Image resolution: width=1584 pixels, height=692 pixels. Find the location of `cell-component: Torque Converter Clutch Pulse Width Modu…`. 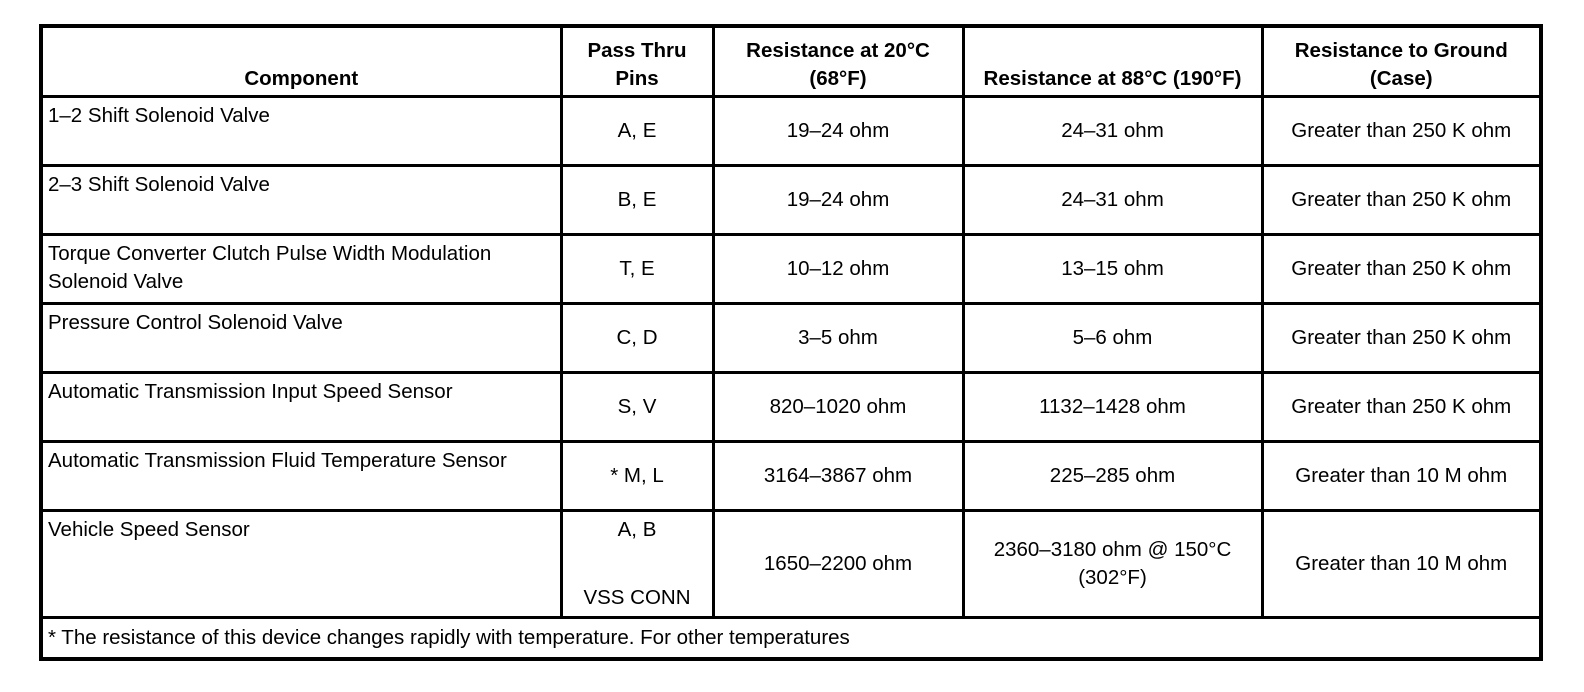

cell-component: Torque Converter Clutch Pulse Width Modu… is located at coordinates (301, 268).